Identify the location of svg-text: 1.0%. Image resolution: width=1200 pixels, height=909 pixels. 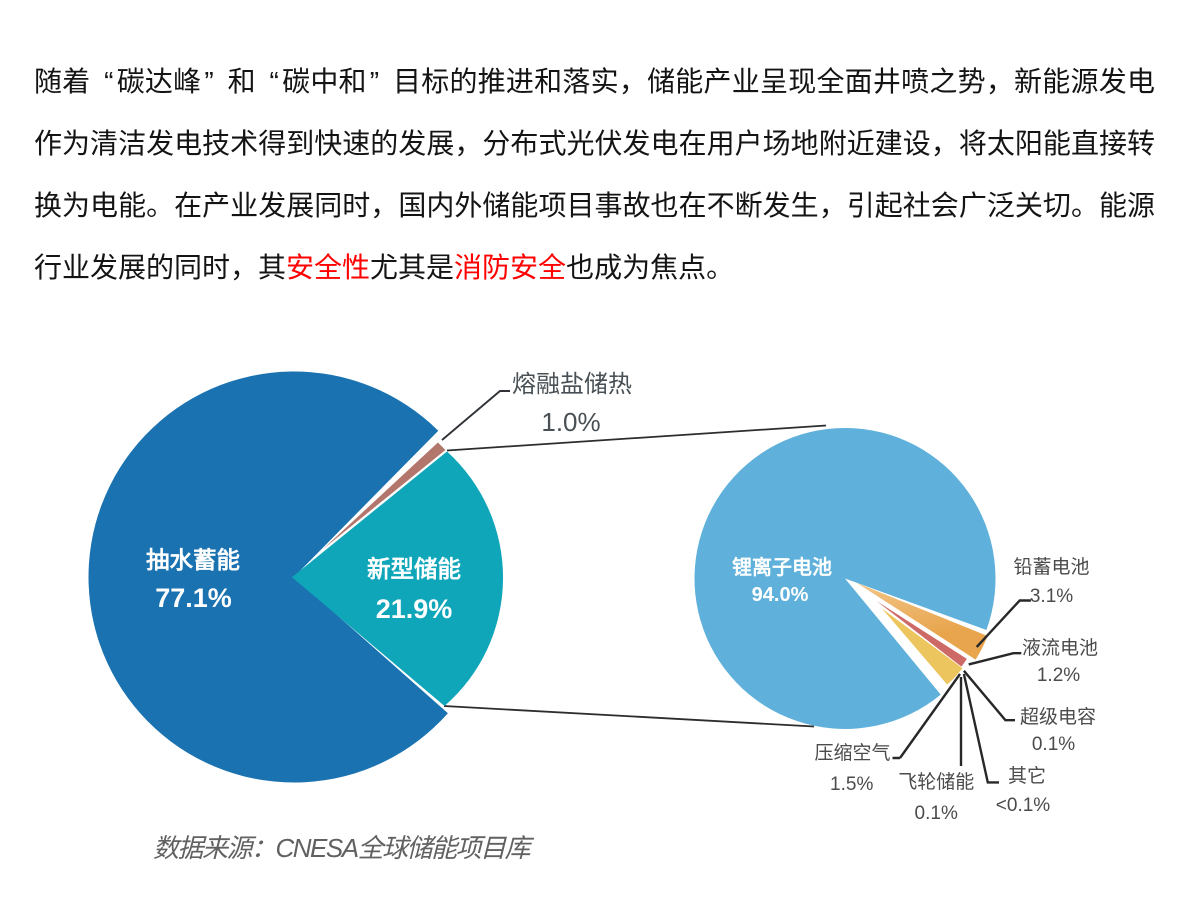
(570, 422).